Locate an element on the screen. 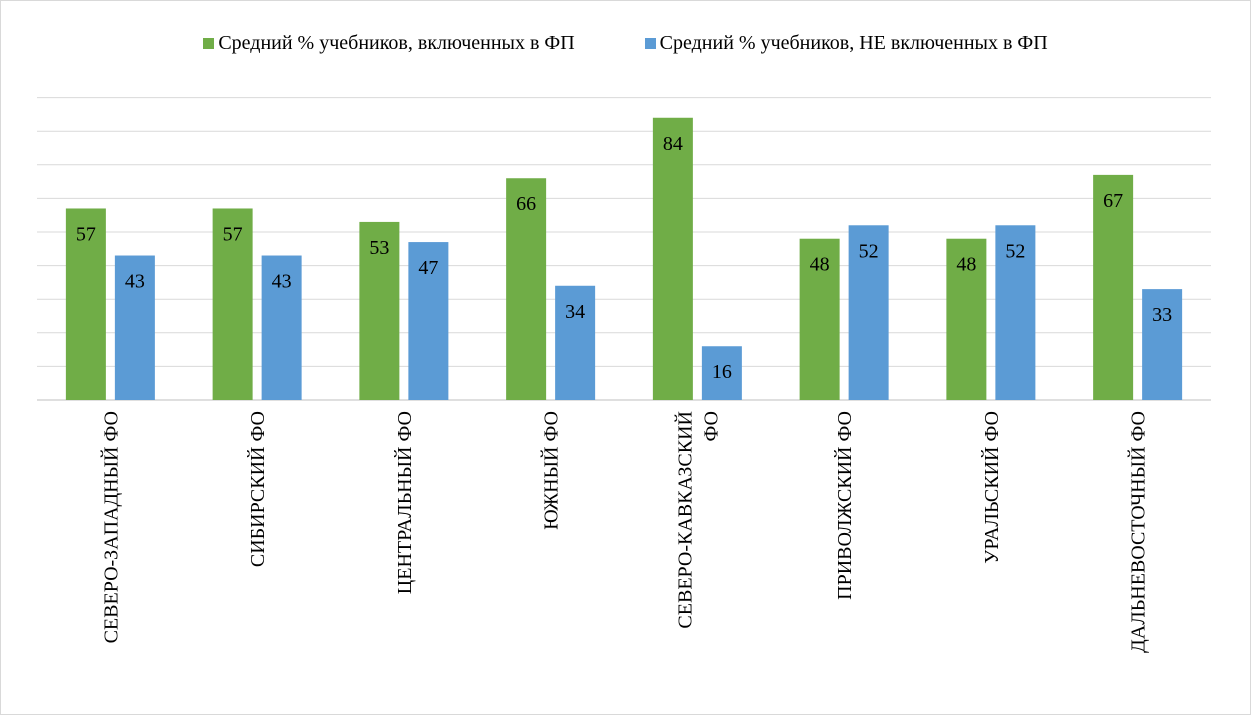 This screenshot has height=715, width=1251. data-label-series-1: 84 is located at coordinates (673, 144).